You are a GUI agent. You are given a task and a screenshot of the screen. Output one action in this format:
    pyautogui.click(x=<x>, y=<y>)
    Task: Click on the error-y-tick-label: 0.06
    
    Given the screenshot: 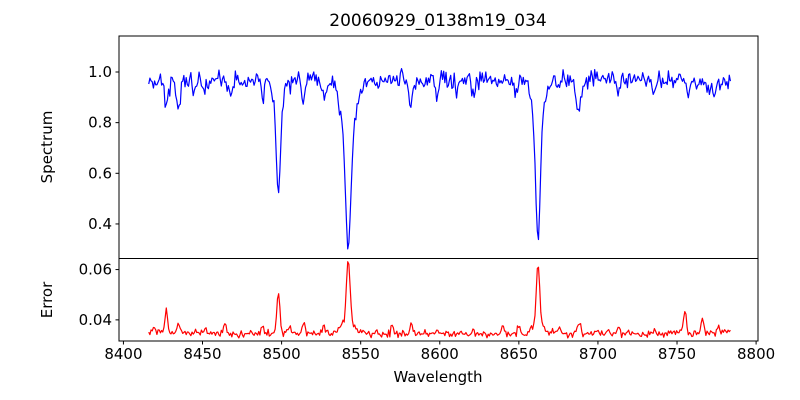 What is the action you would take?
    pyautogui.click(x=95, y=270)
    